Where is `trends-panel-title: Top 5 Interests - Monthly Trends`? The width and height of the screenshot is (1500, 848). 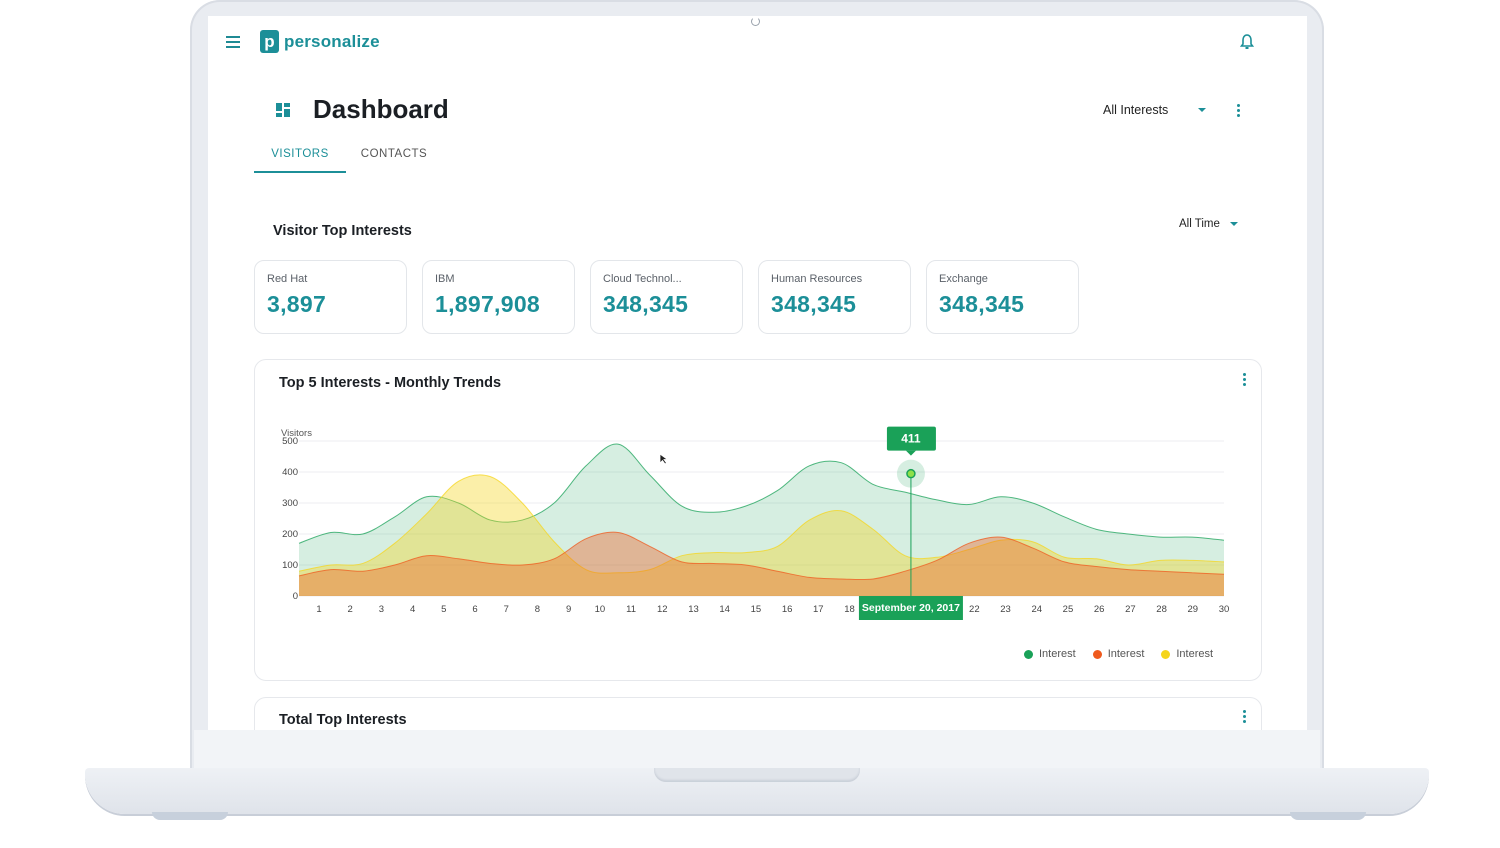 trends-panel-title: Top 5 Interests - Monthly Trends is located at coordinates (390, 383).